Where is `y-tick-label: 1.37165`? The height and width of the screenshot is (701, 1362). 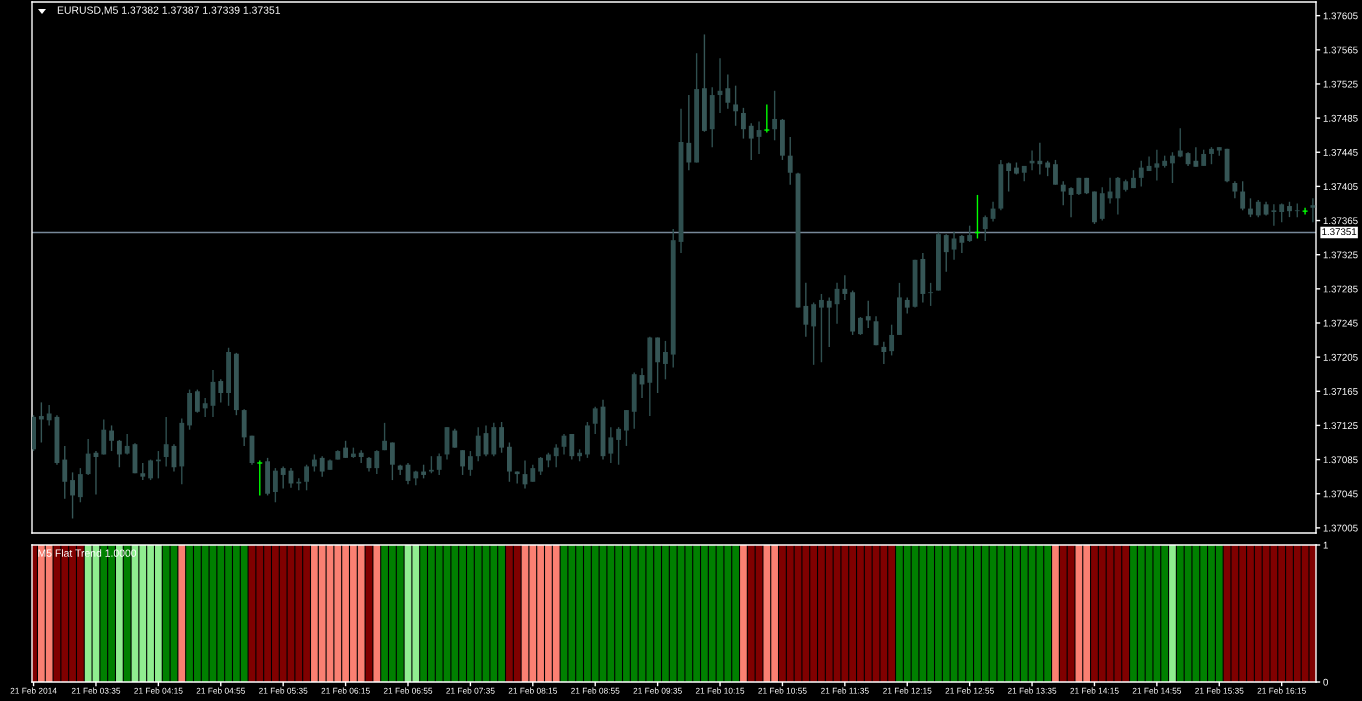
y-tick-label: 1.37165 is located at coordinates (1340, 391).